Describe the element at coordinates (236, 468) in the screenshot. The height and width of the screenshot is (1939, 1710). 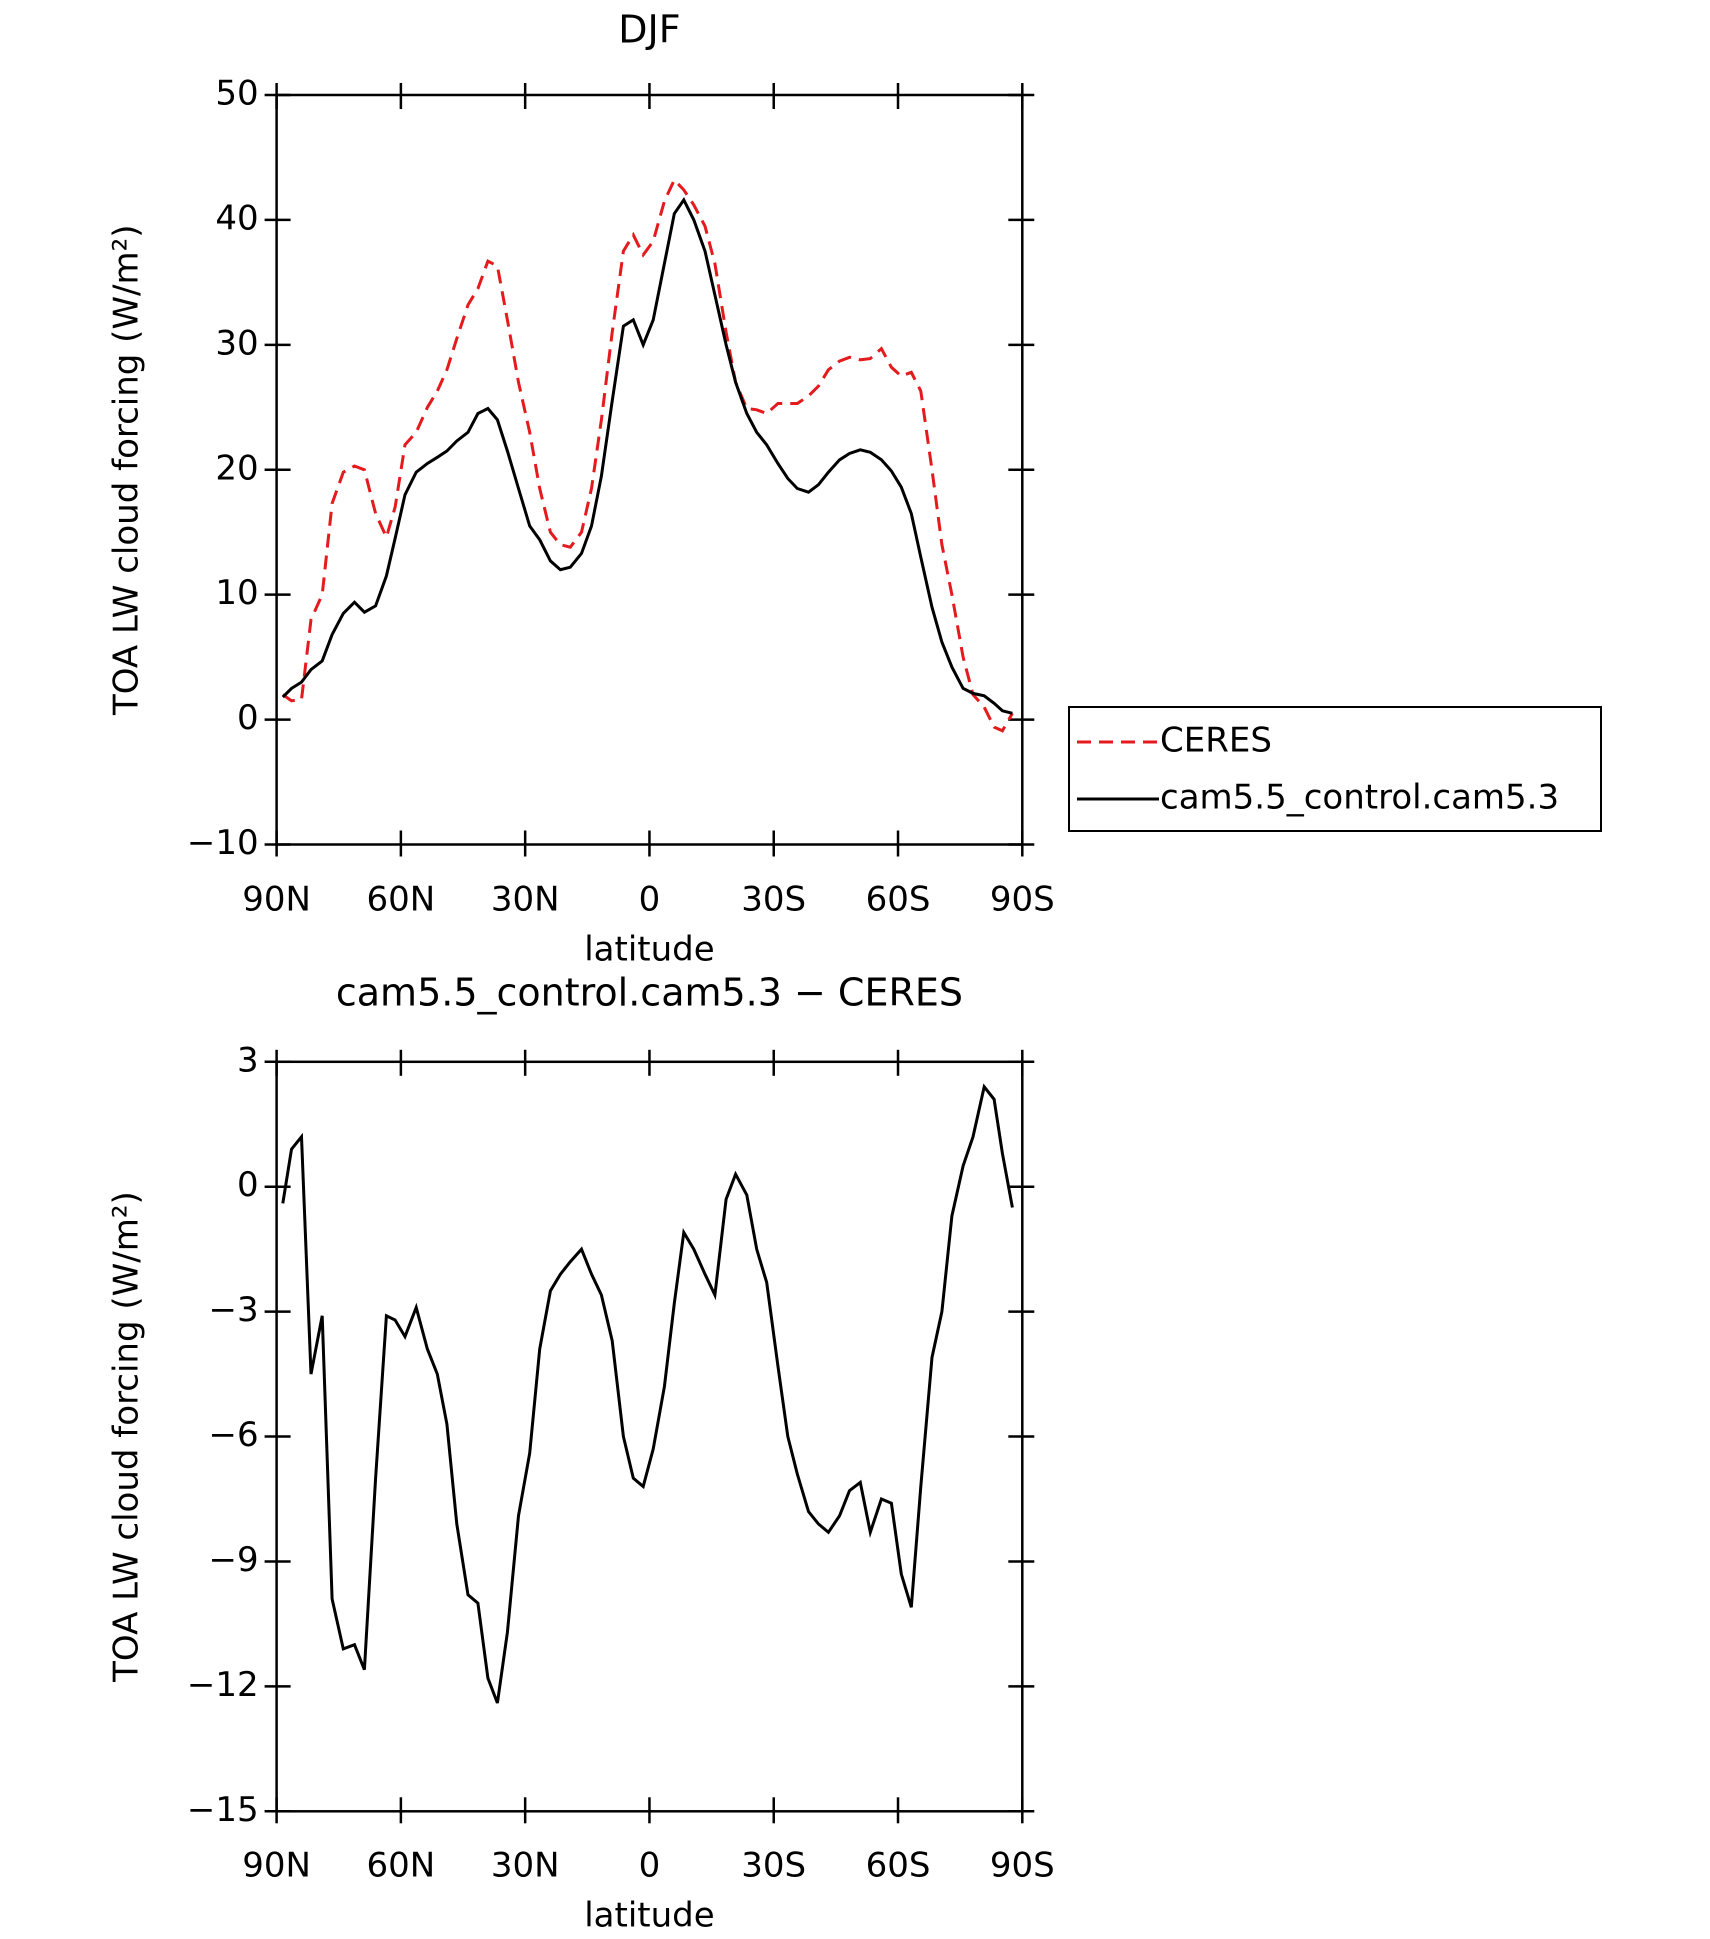
I see `y-tick-label: 20` at that location.